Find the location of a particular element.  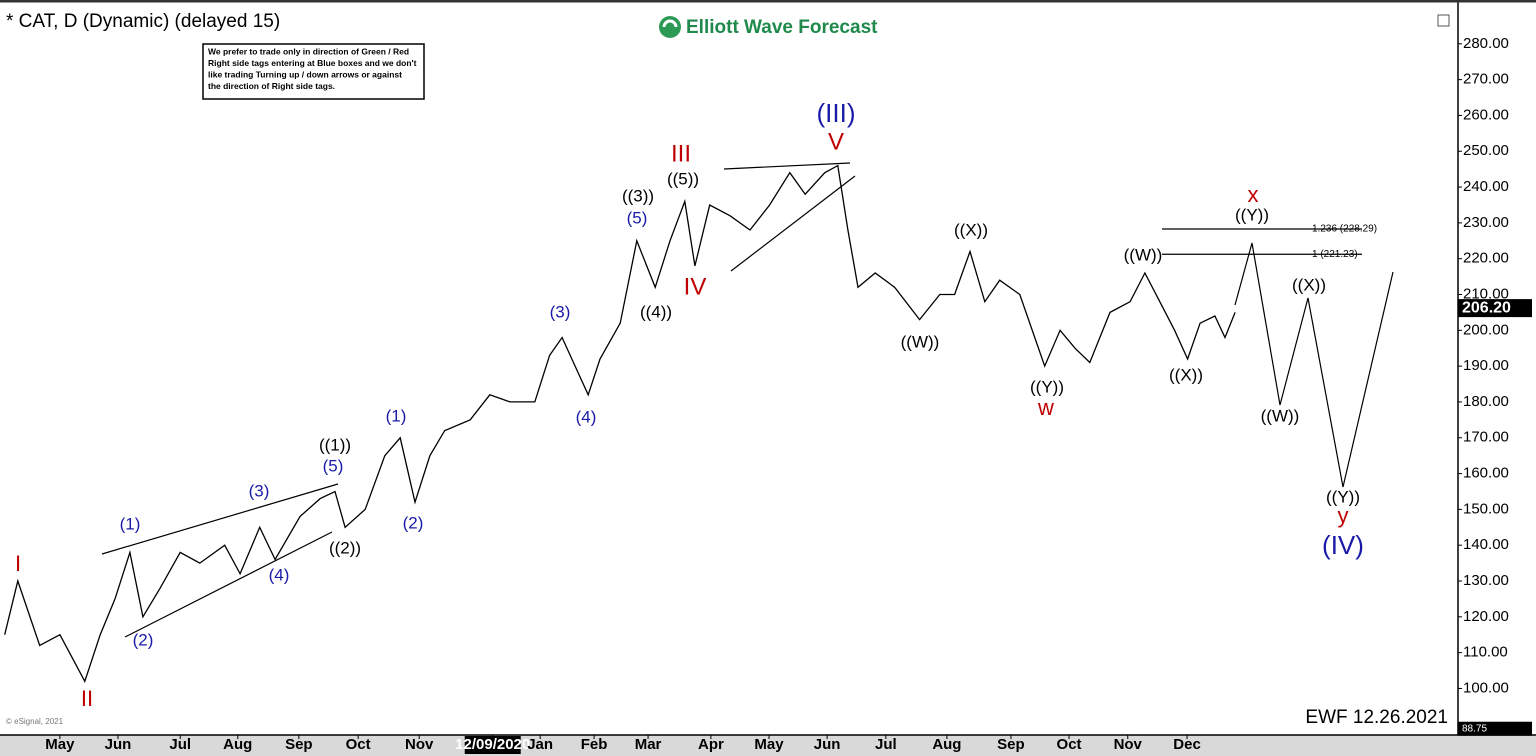

footer: EWF 12.26.2021 is located at coordinates (1376, 717).